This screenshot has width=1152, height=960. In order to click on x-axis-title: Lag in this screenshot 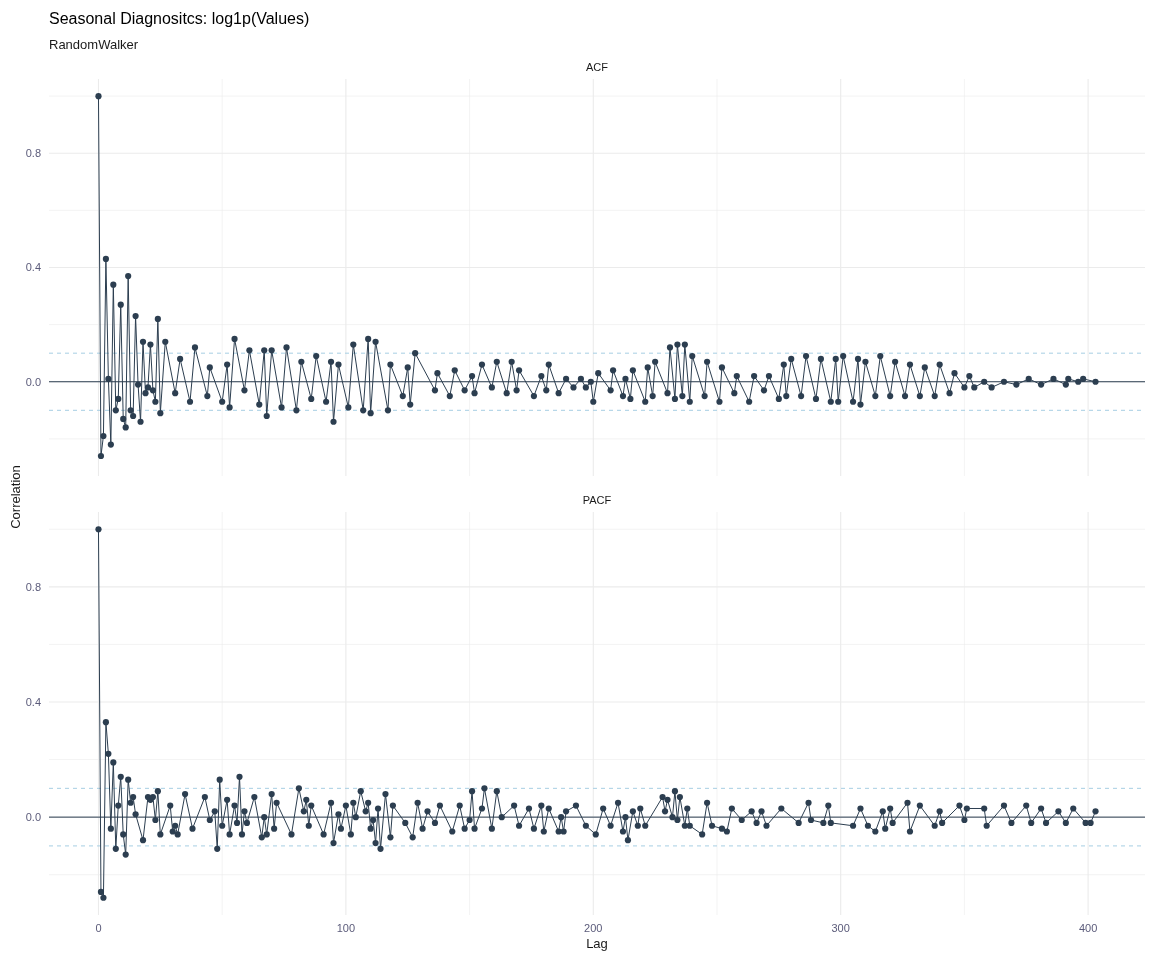, I will do `click(597, 943)`.